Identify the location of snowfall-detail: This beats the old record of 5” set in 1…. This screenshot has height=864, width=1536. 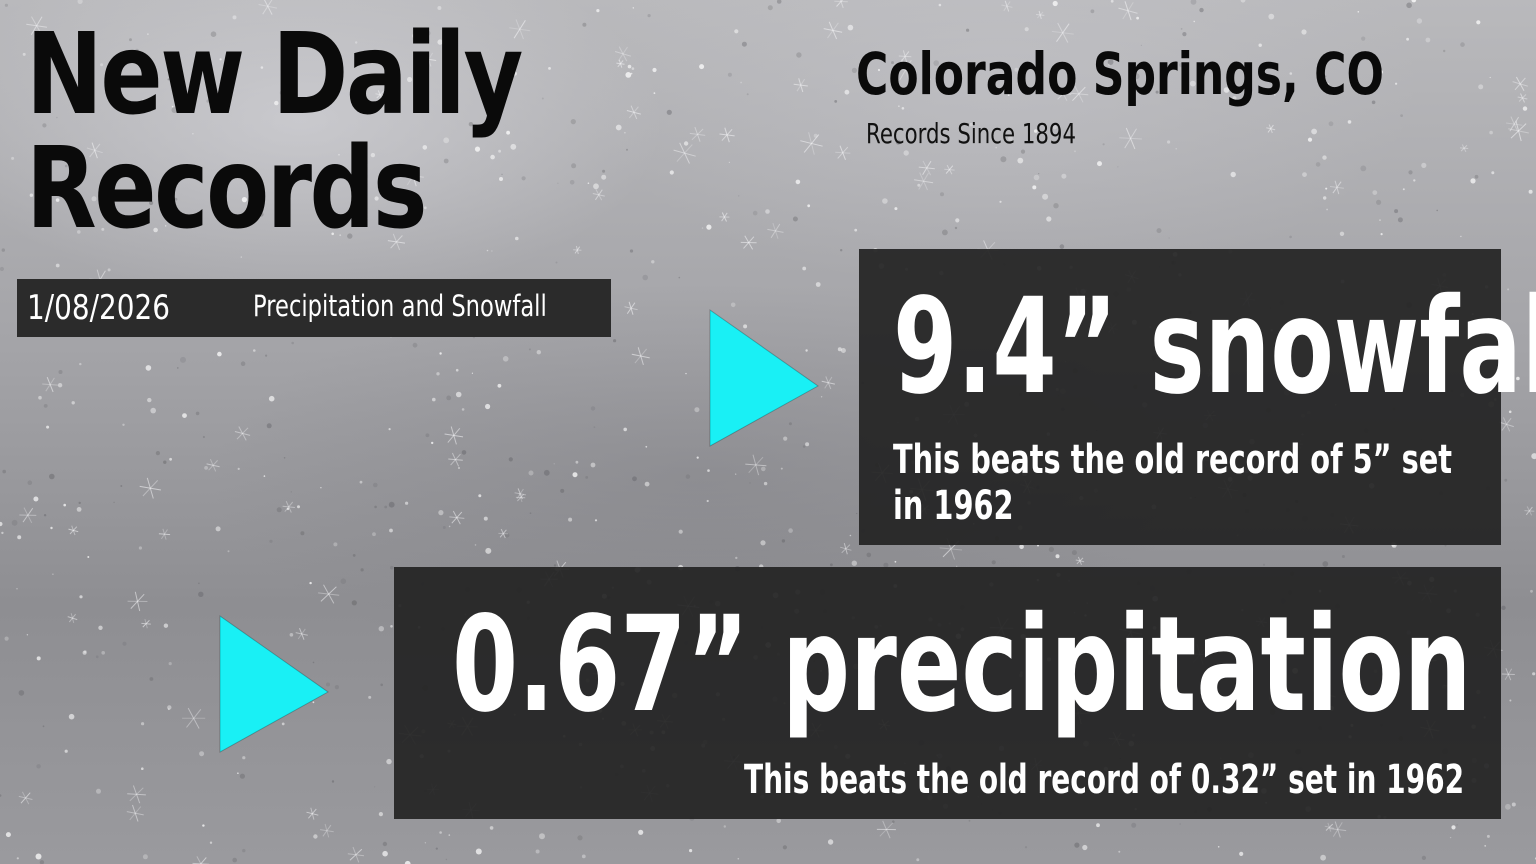
(1173, 483).